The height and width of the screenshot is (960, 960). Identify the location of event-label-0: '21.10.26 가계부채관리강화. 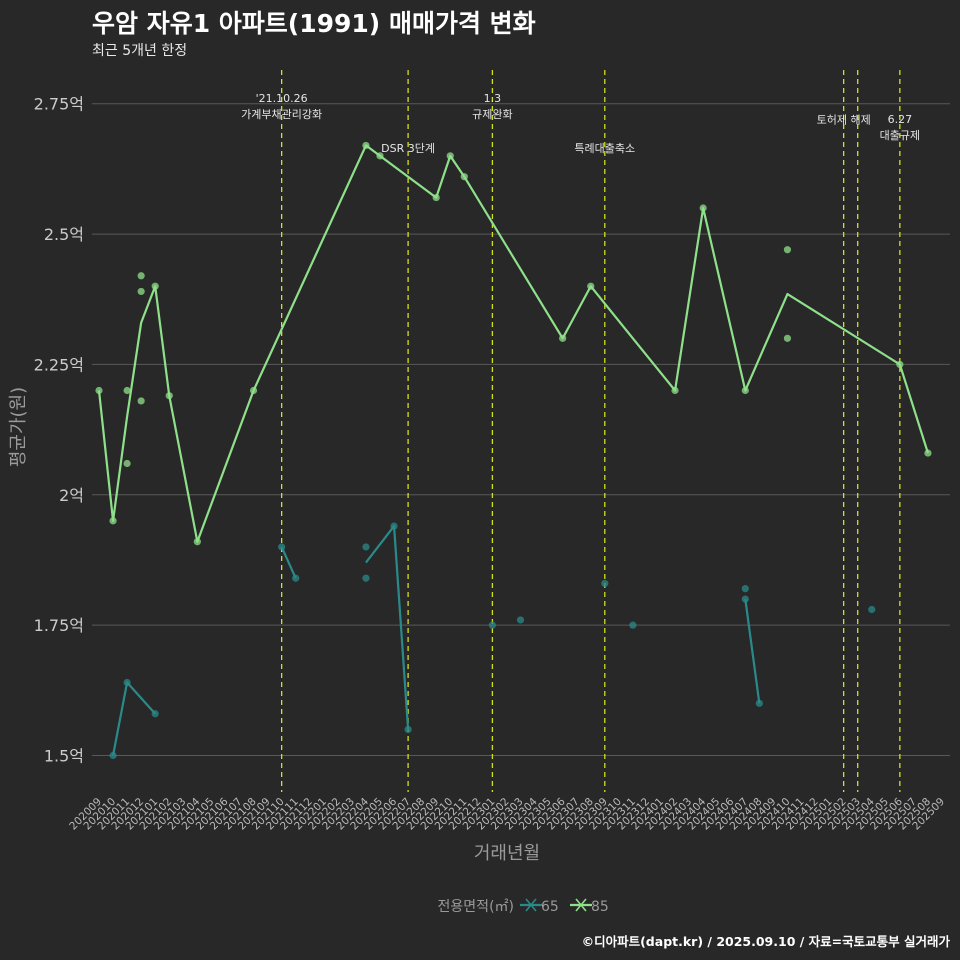
(281, 106).